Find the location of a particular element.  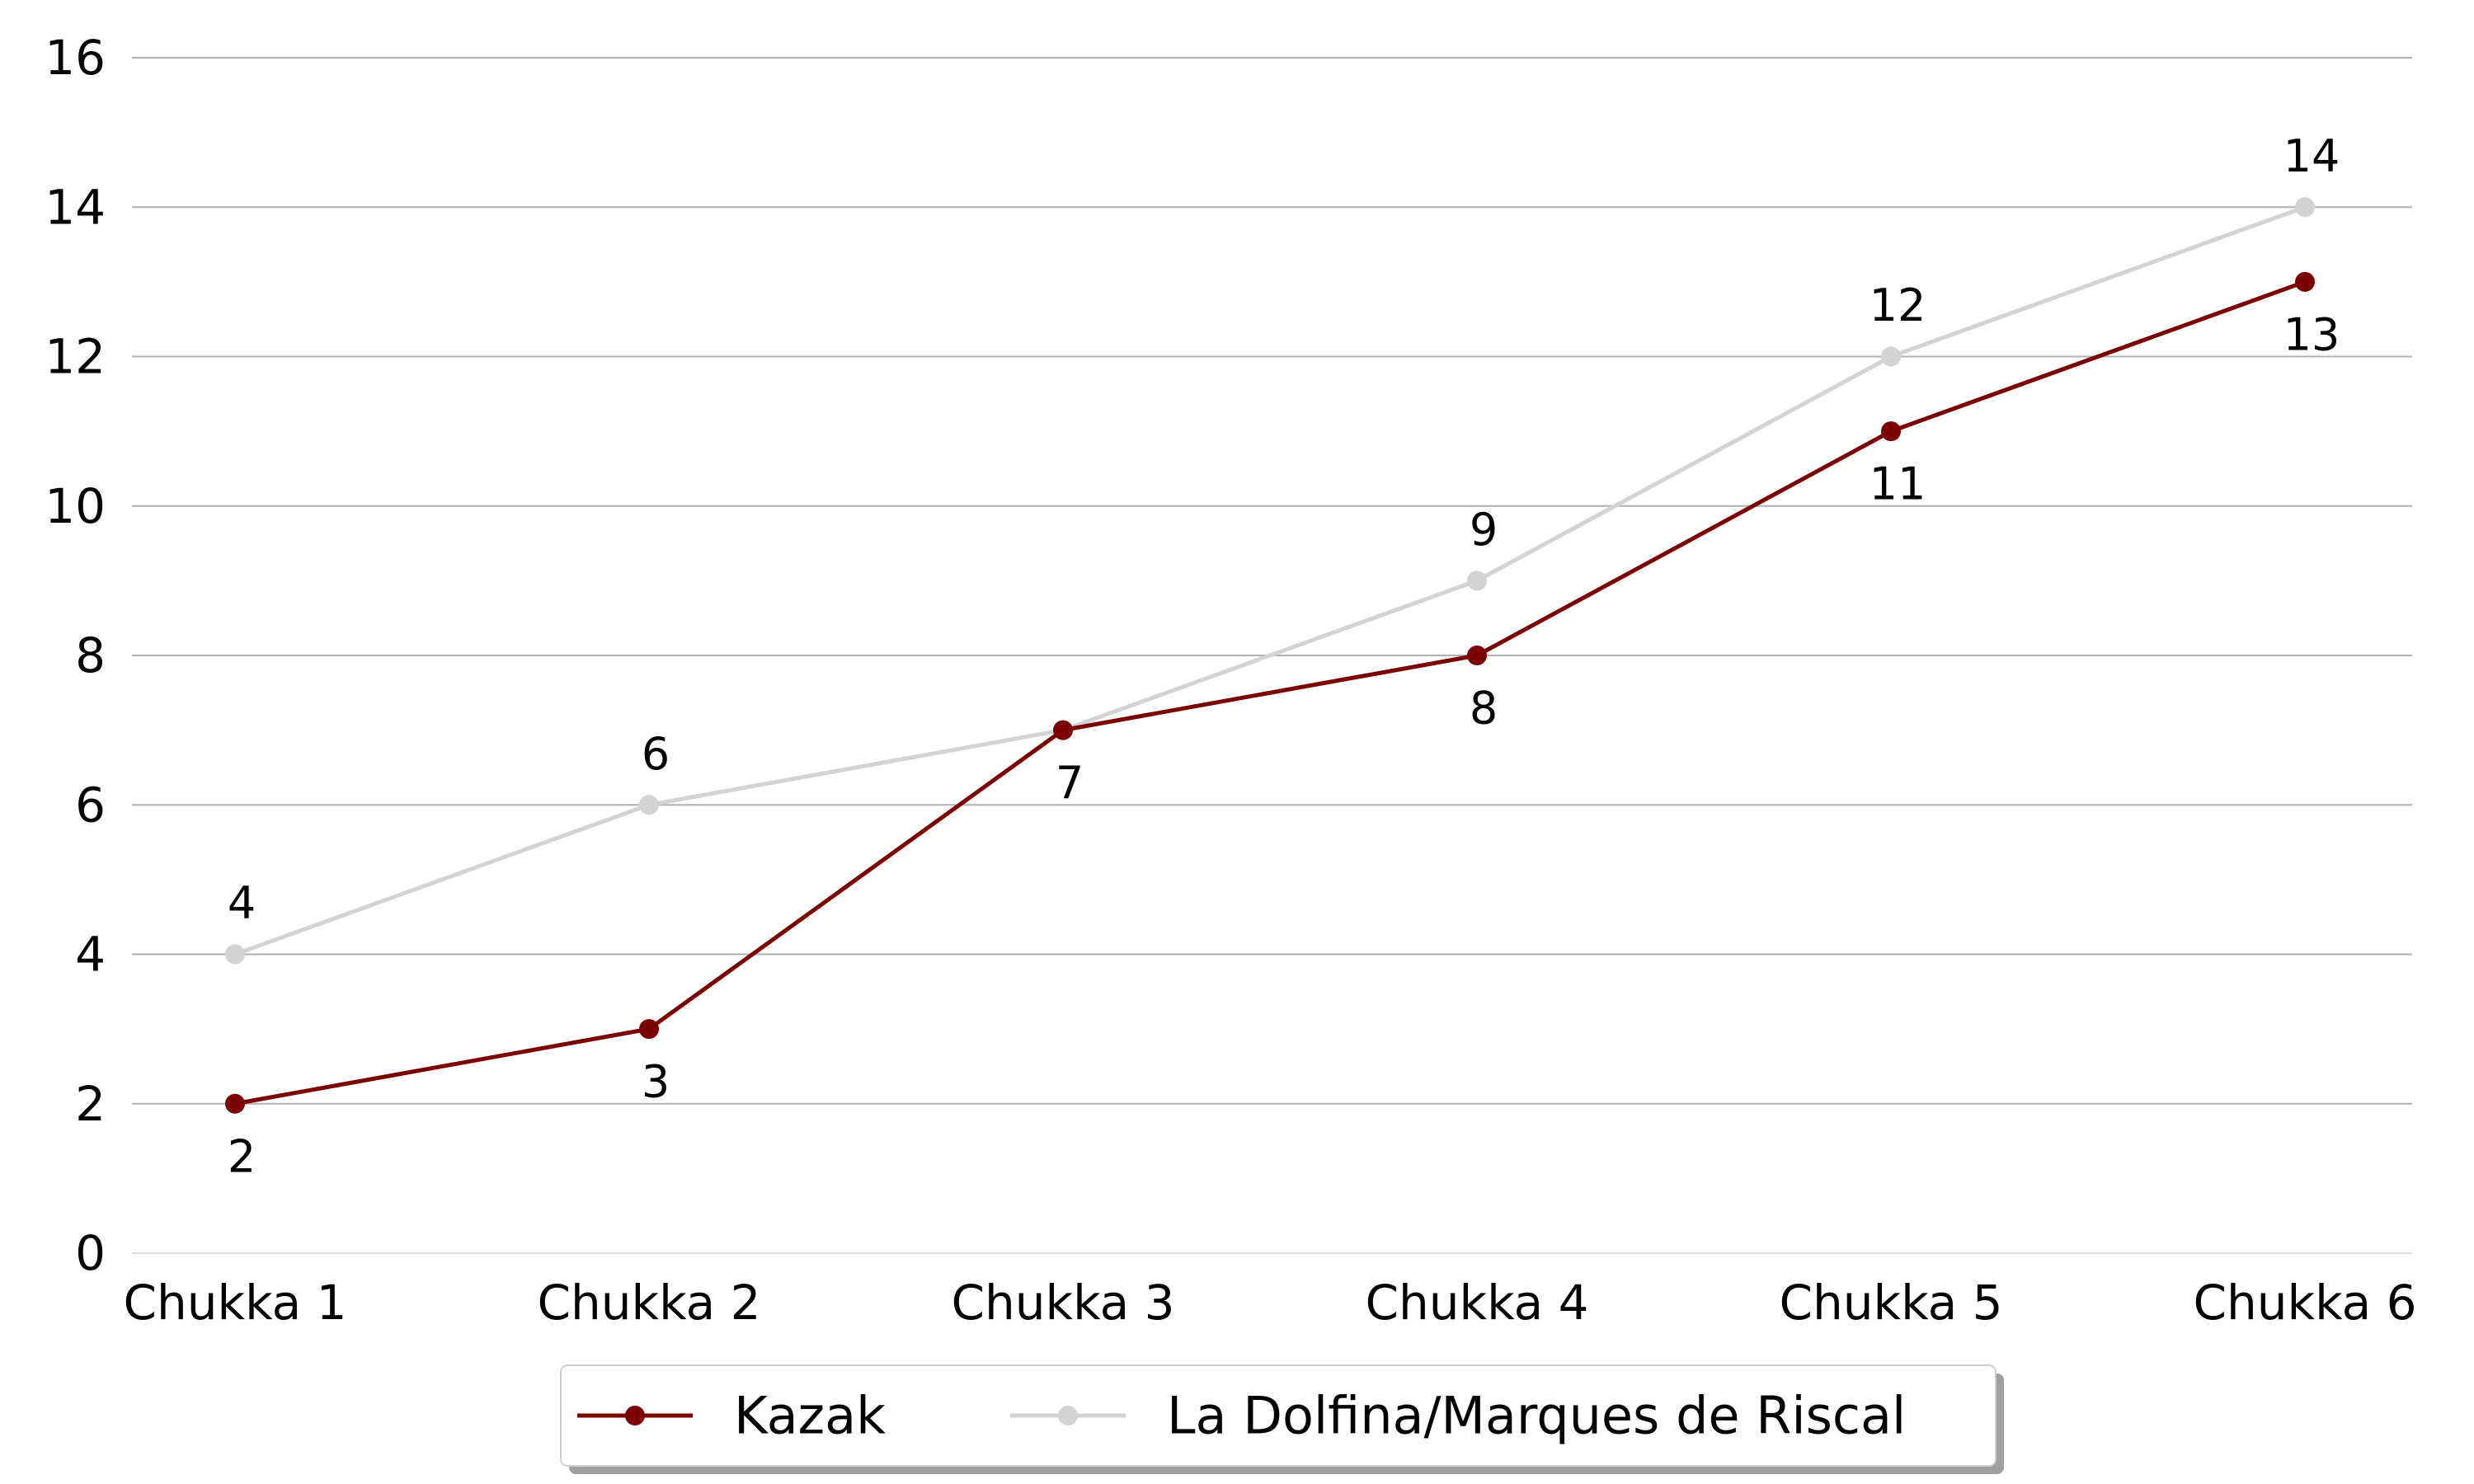

y-tick-label: 16 is located at coordinates (75, 58).